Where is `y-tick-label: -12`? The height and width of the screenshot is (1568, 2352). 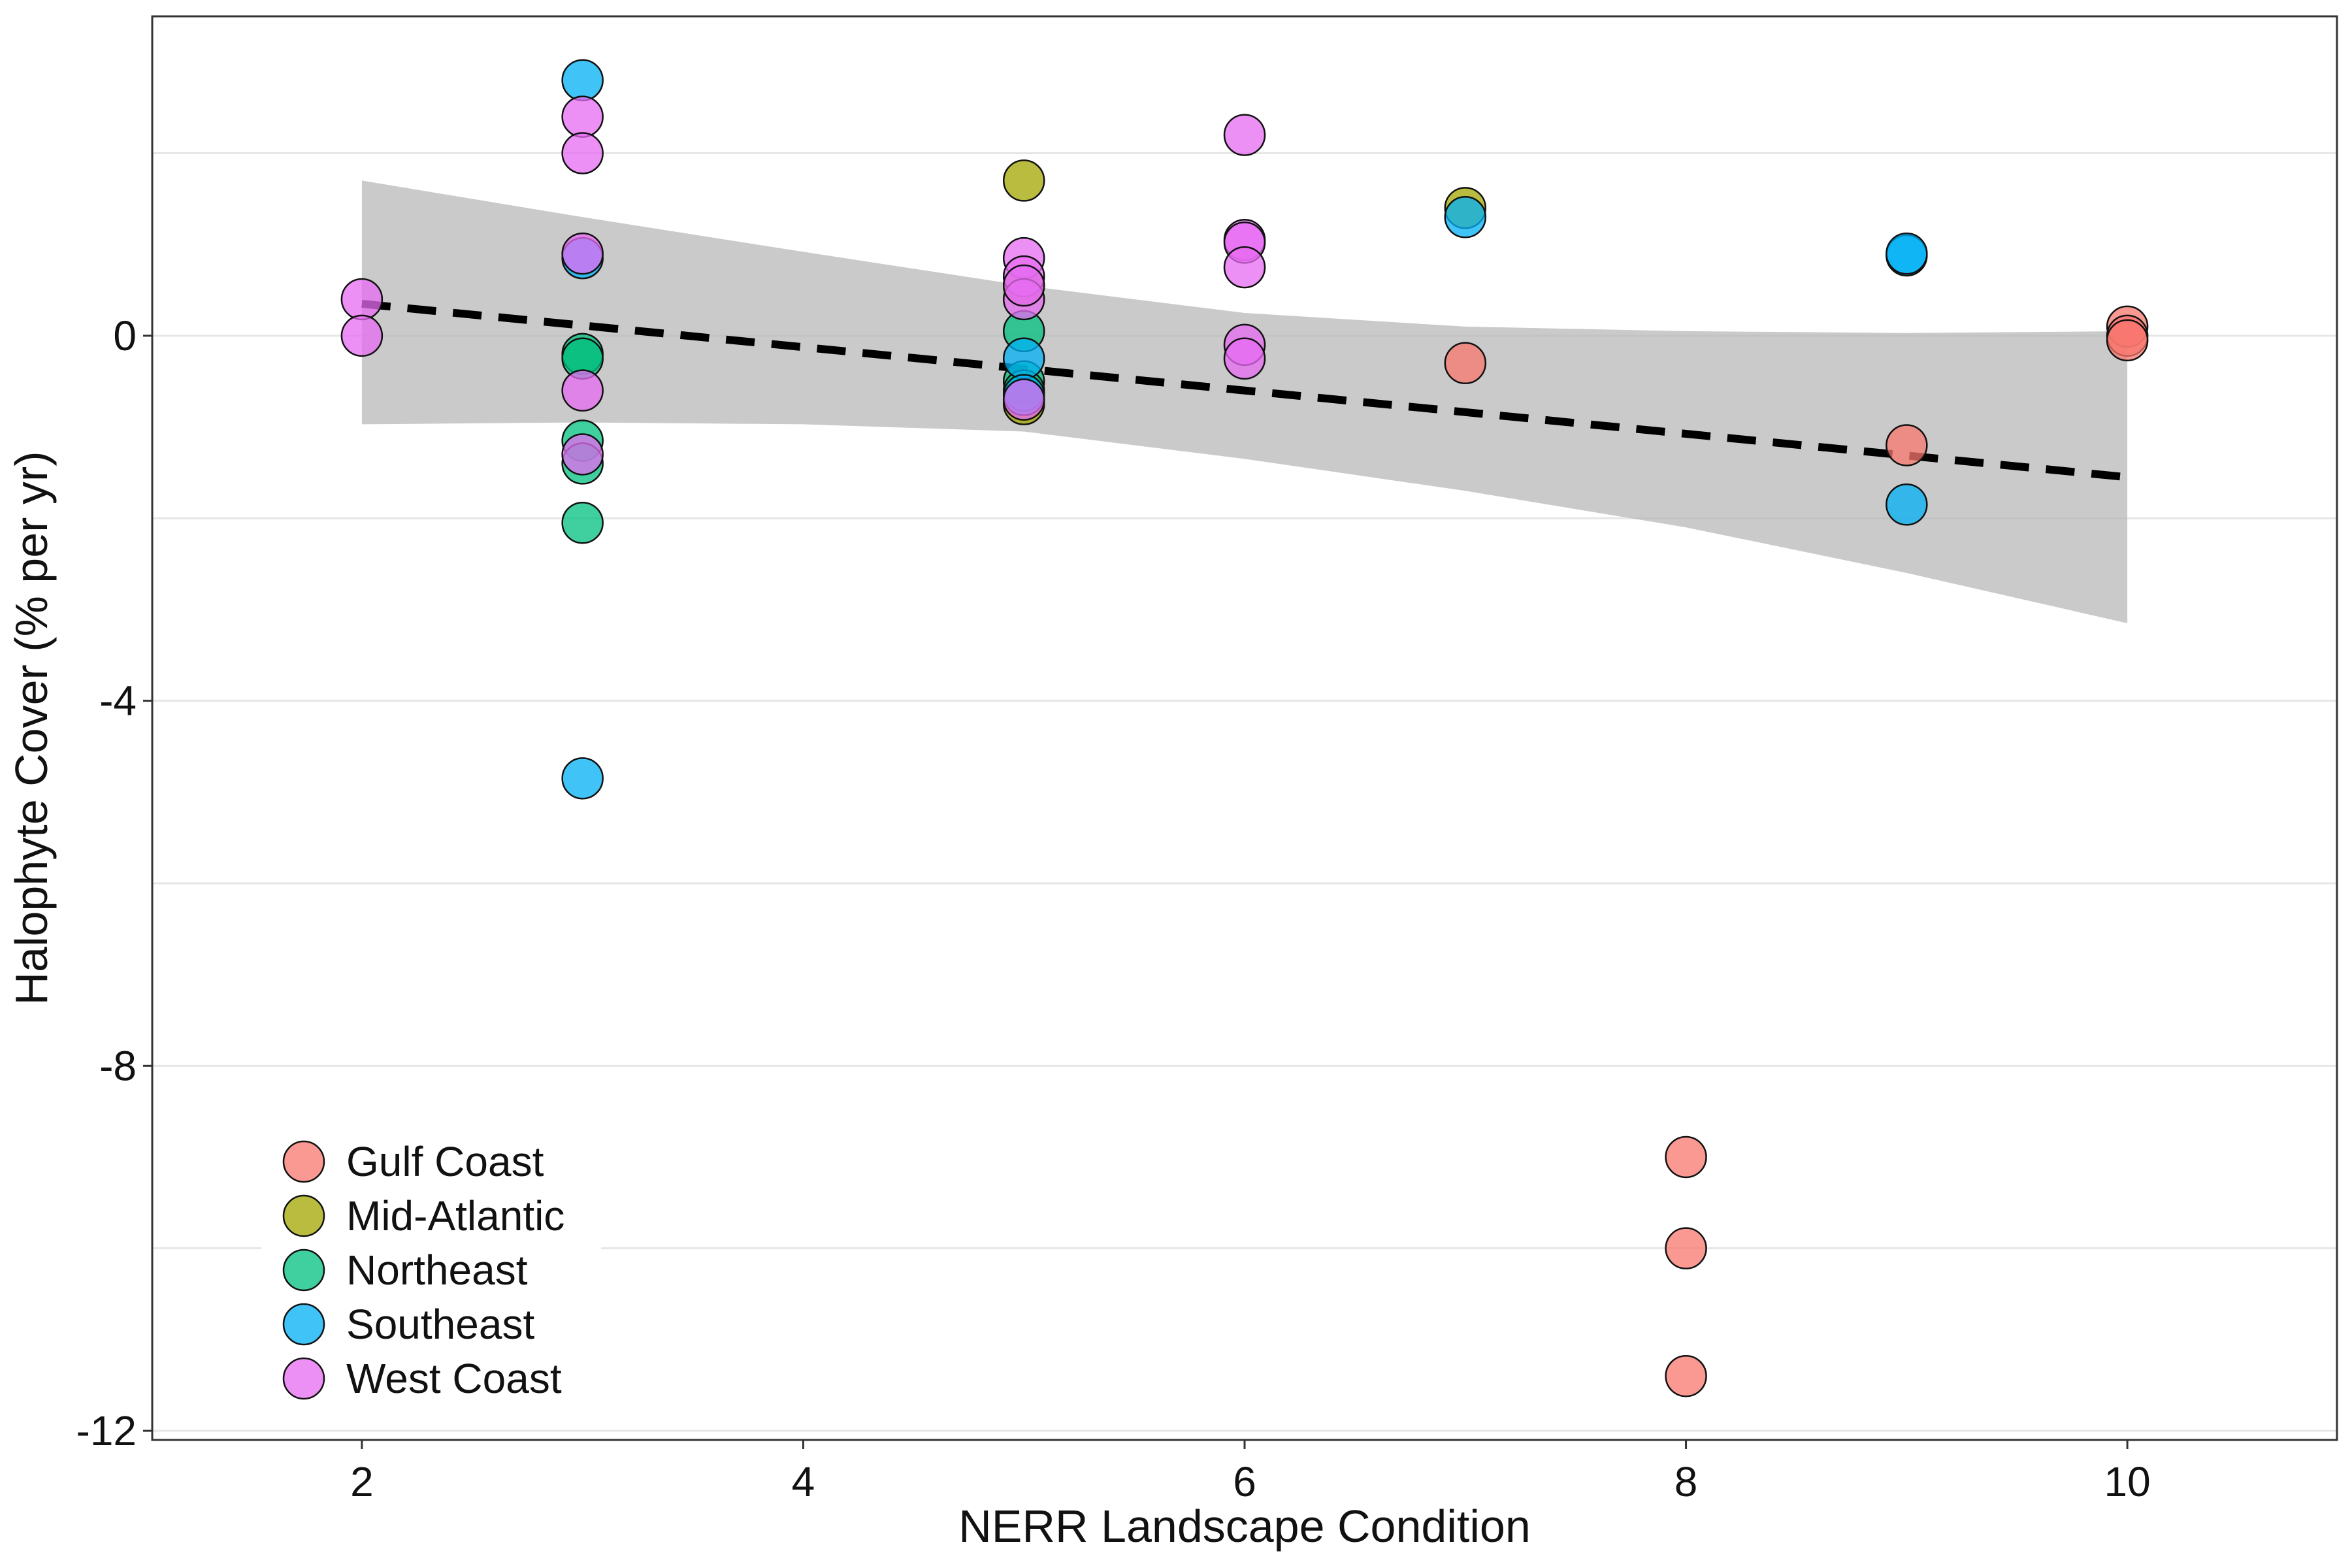
y-tick-label: -12 is located at coordinates (106, 1430).